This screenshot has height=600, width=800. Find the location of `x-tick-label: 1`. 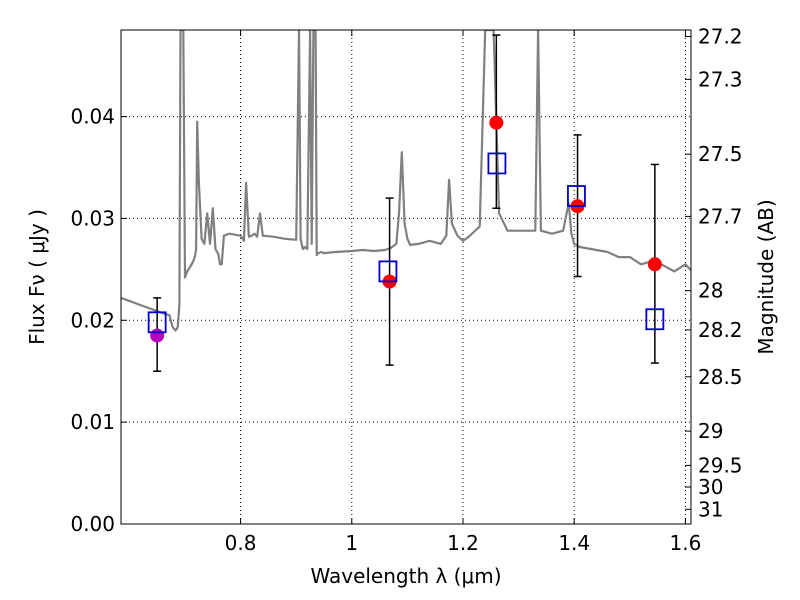

x-tick-label: 1 is located at coordinates (351, 543).